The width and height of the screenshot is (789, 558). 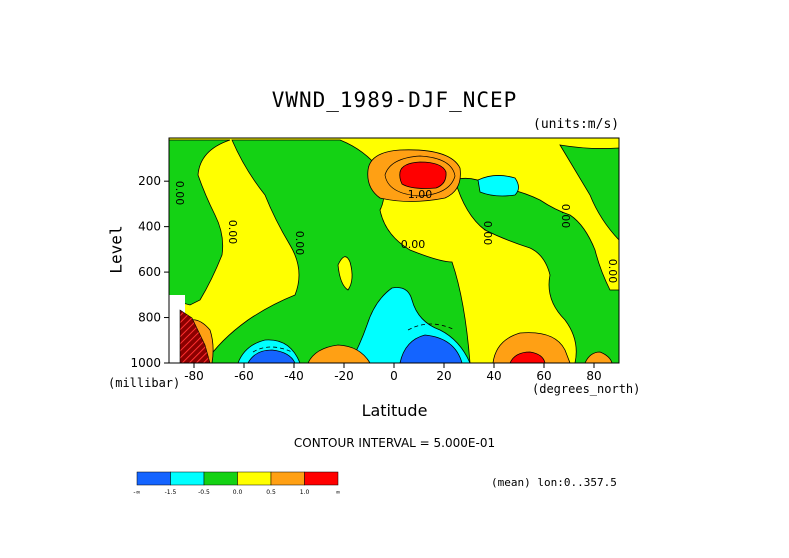 I want to click on positive-contour-line, so click(x=420, y=176).